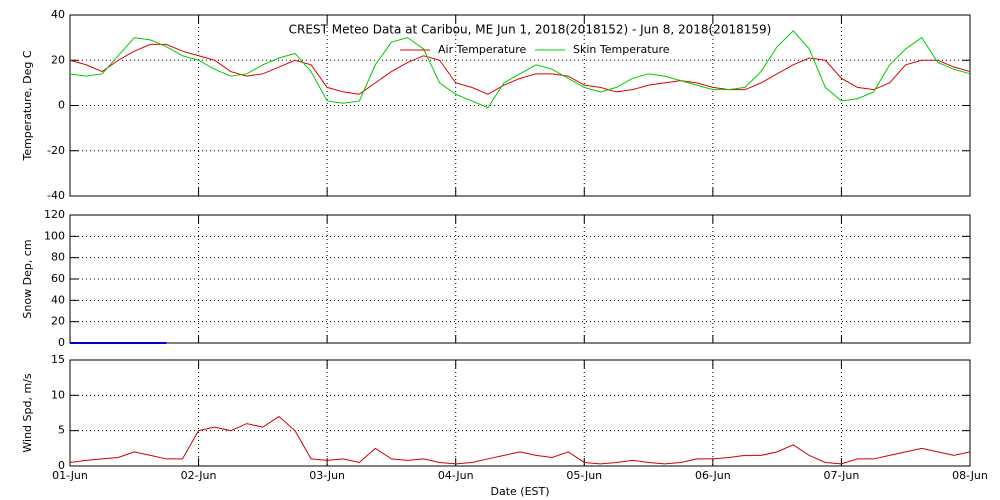 The width and height of the screenshot is (1000, 500). What do you see at coordinates (970, 475) in the screenshot?
I see `x-tick-label: 08-Jun` at bounding box center [970, 475].